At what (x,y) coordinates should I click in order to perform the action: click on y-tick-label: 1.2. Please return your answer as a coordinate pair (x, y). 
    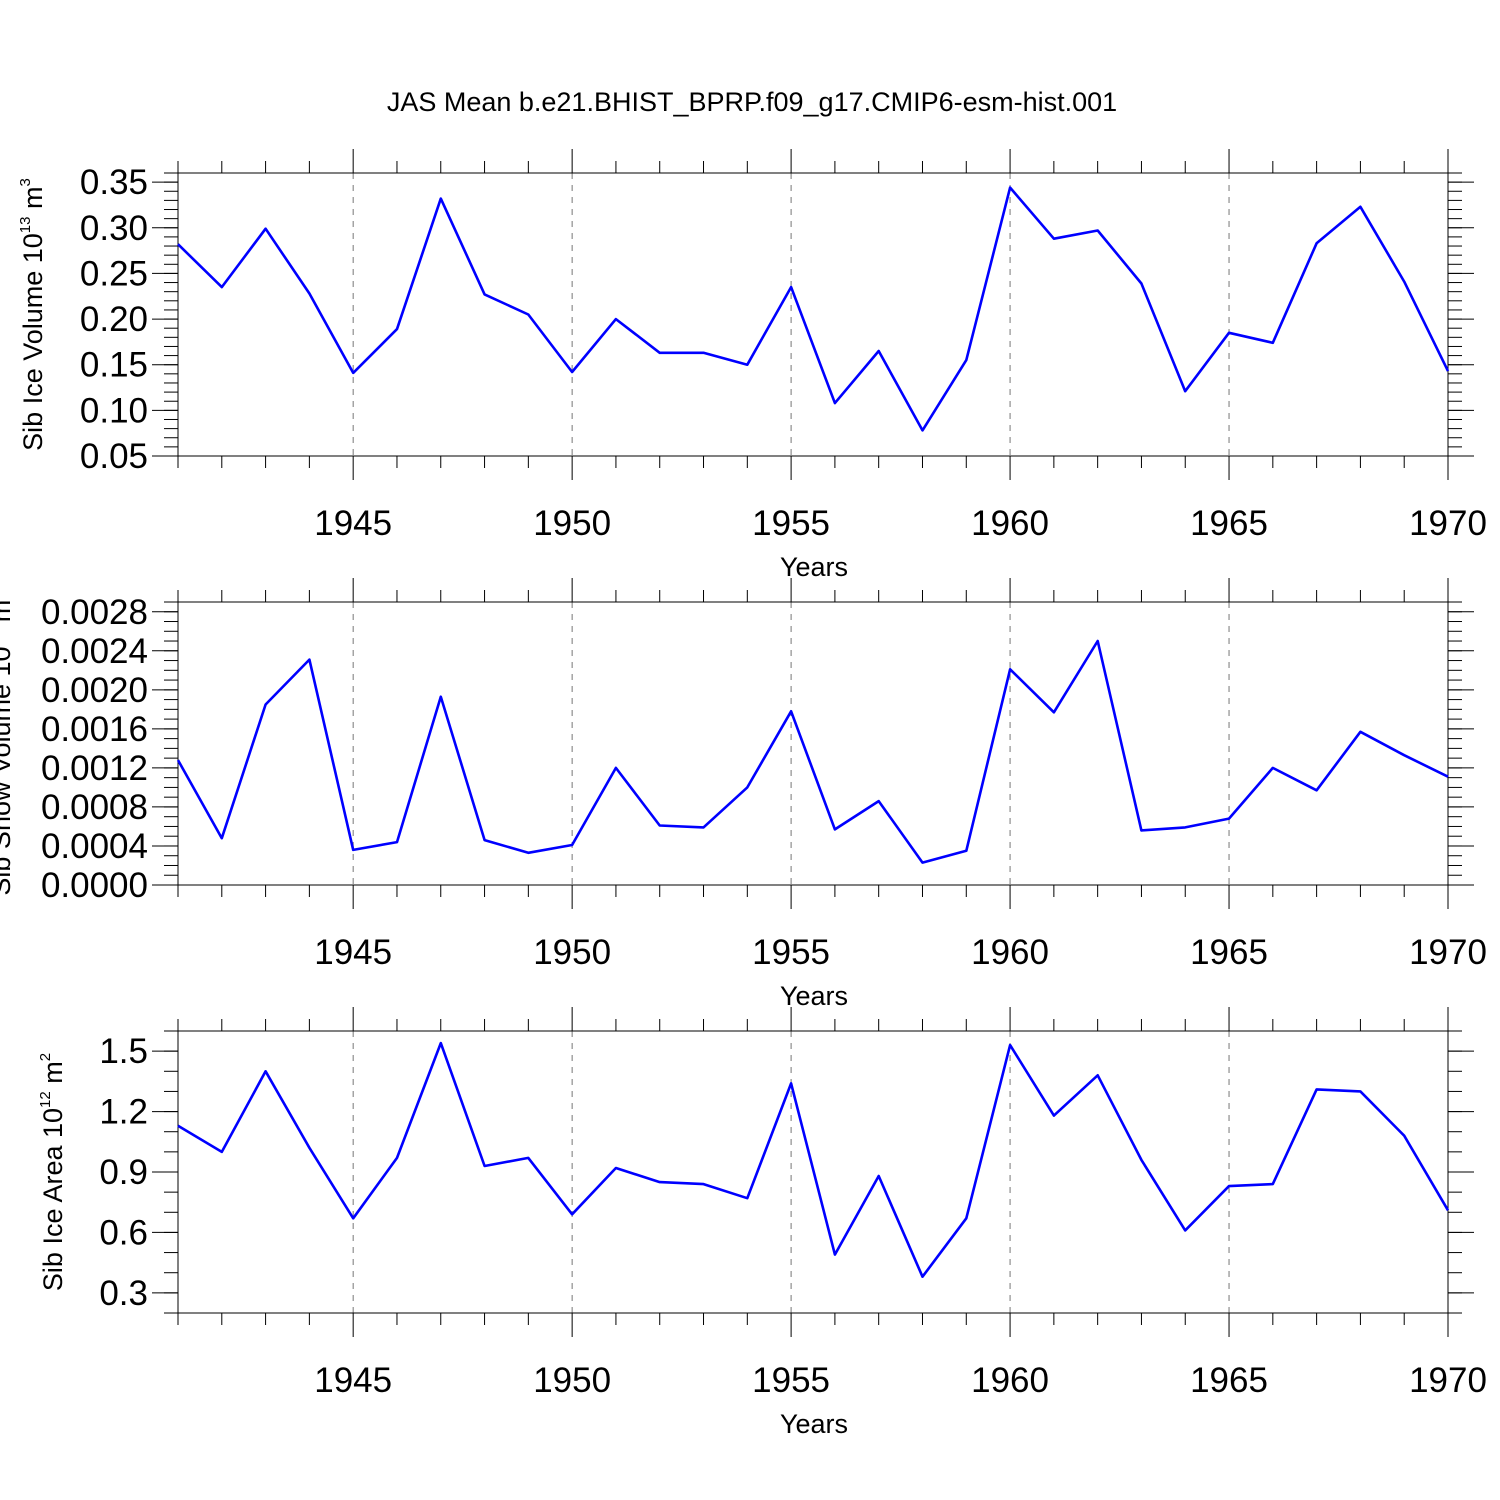
    Looking at the image, I should click on (123, 1112).